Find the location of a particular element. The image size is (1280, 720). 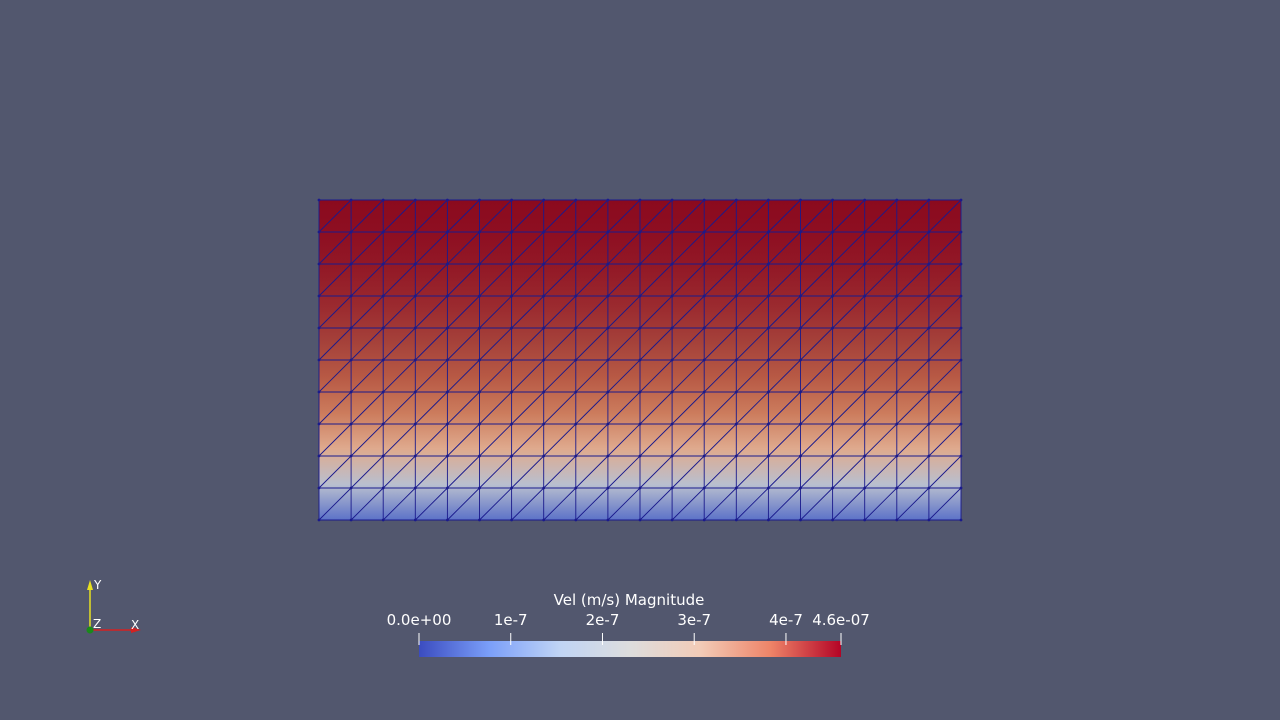

scalar-bar is located at coordinates (630, 645).